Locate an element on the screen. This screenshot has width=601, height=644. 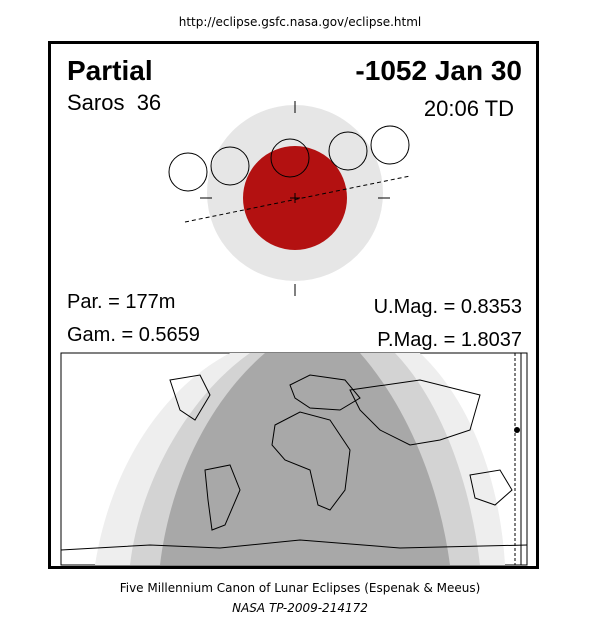
moon-path is located at coordinates (297, 199).